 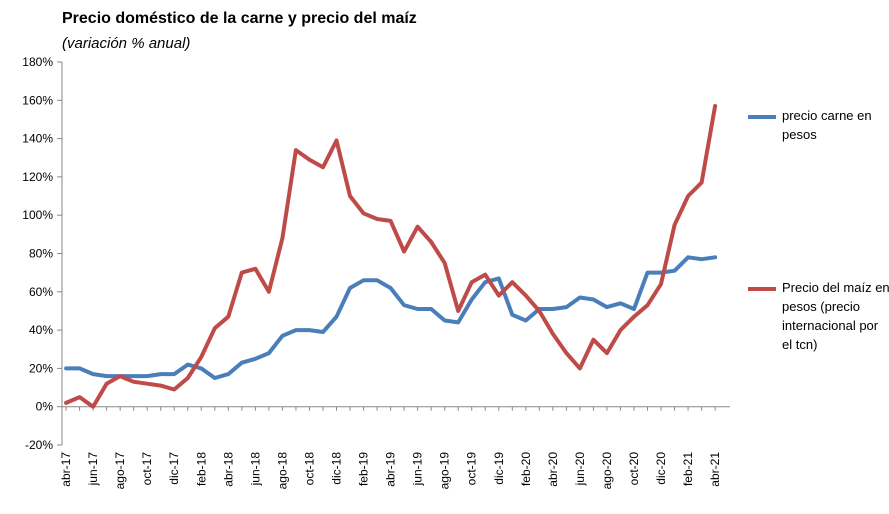 What do you see at coordinates (634, 469) in the screenshot?
I see `x-tick-label: oct-20` at bounding box center [634, 469].